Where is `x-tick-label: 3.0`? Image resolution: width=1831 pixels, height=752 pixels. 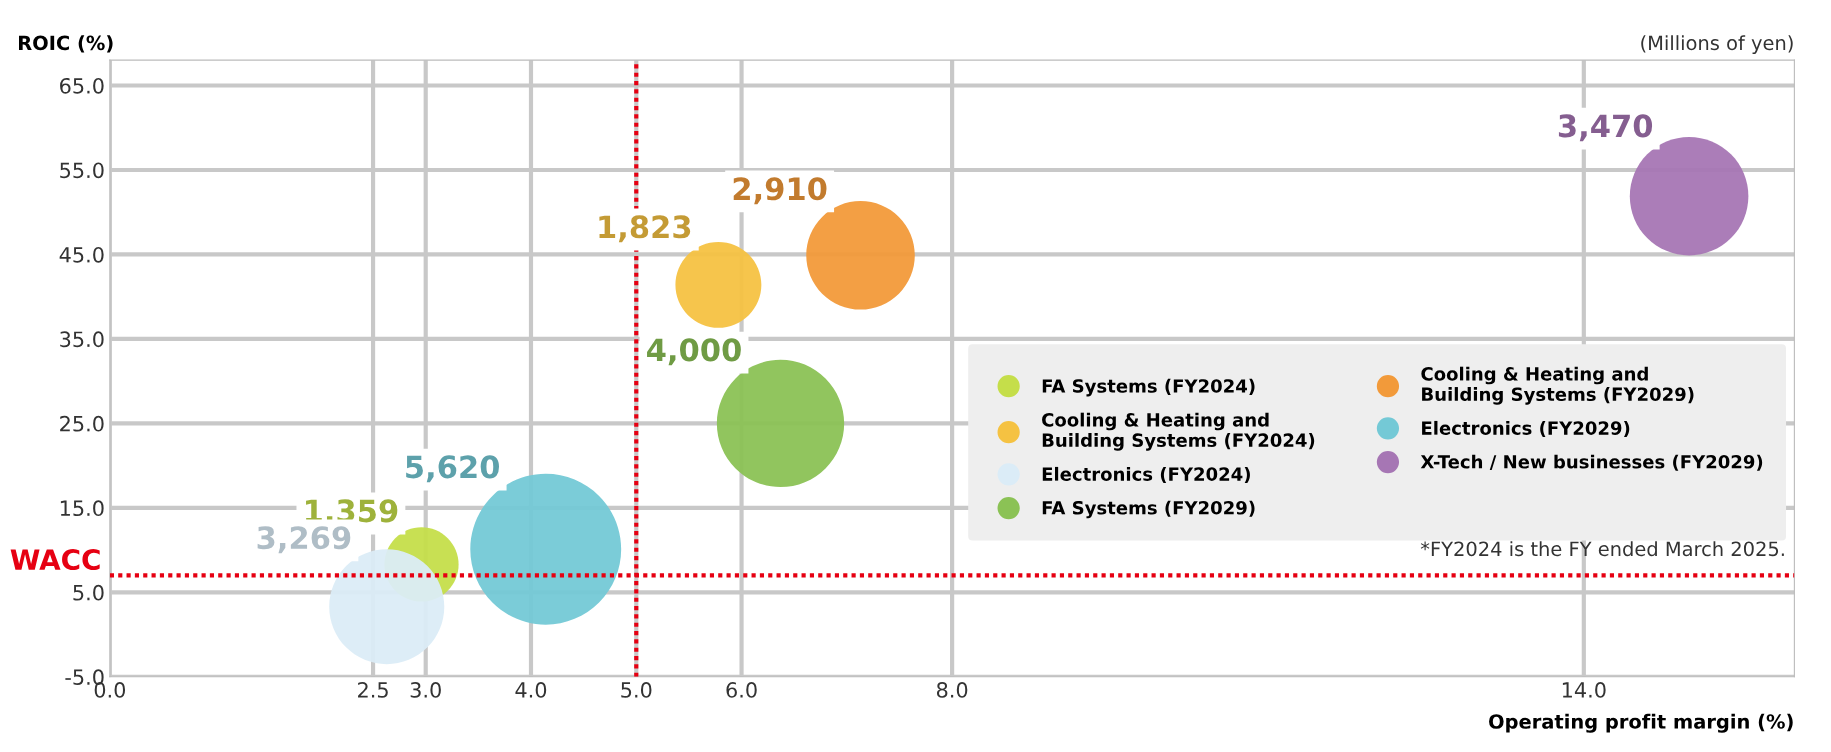
x-tick-label: 3.0 is located at coordinates (425, 690).